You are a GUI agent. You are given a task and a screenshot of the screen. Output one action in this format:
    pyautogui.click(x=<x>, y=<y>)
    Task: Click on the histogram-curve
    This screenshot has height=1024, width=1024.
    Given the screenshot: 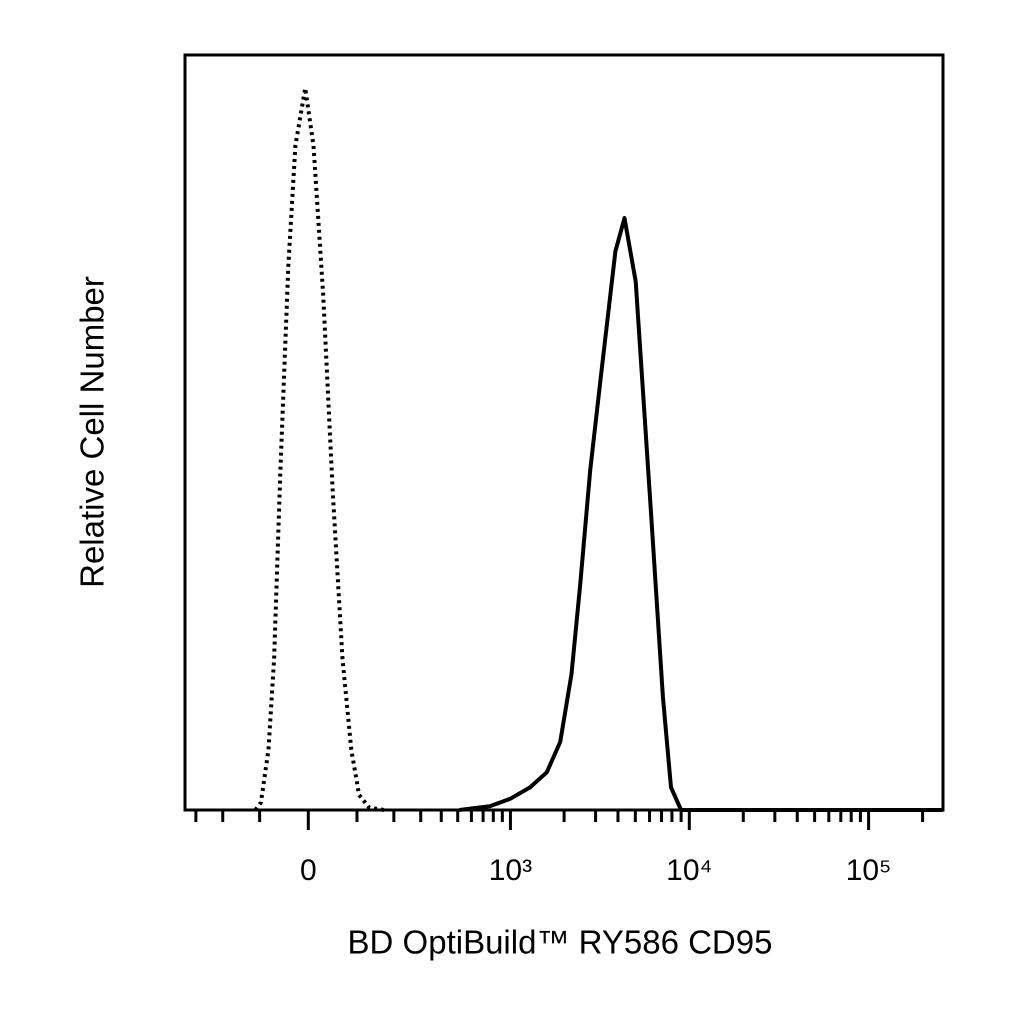 What is the action you would take?
    pyautogui.click(x=319, y=449)
    